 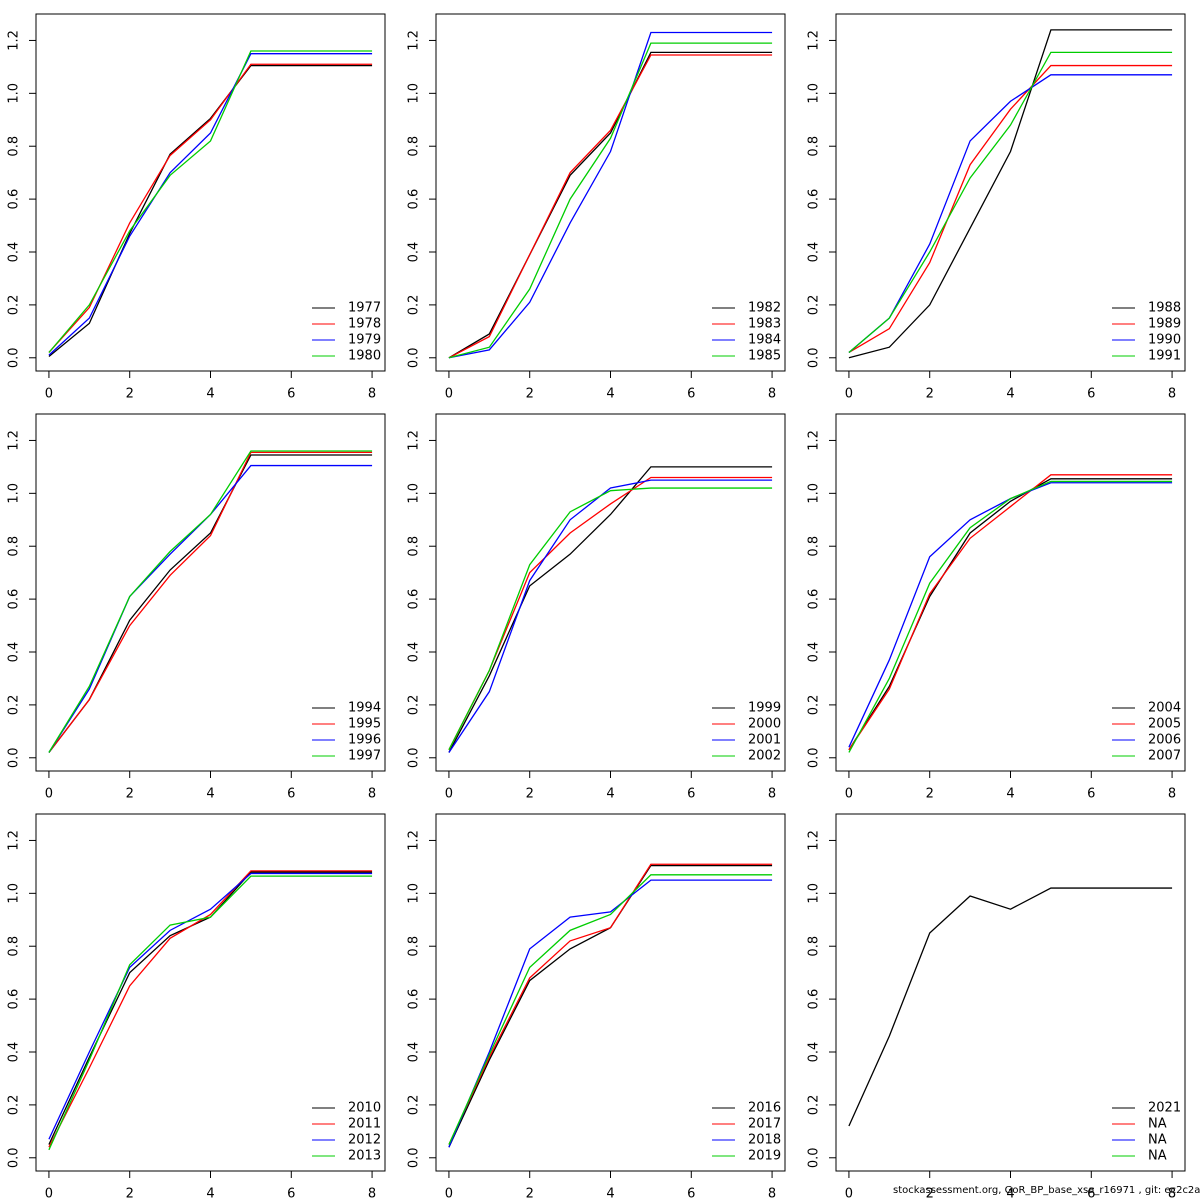 I want to click on legend-label: 1980, so click(x=364, y=356).